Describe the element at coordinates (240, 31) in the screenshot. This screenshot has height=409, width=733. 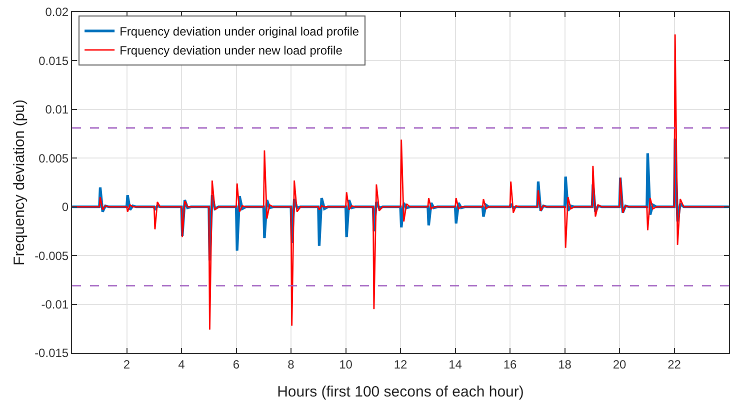
I see `legend-label: Frquency deviation under original load profile` at that location.